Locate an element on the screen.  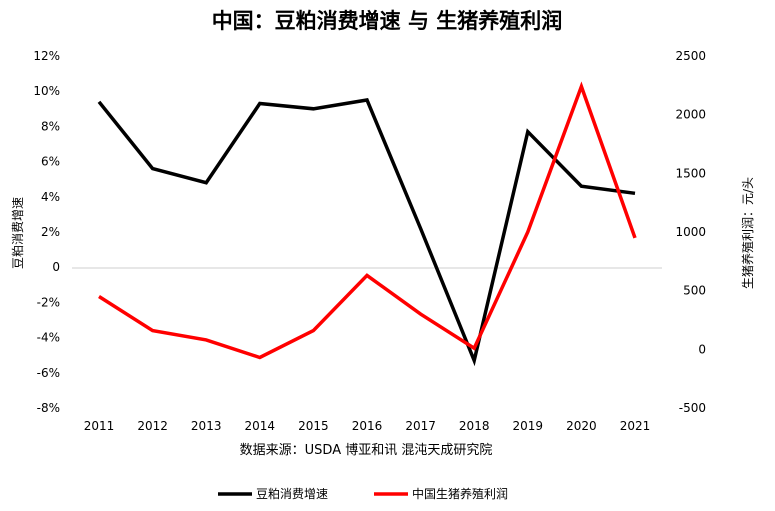
x-tick-label: 2013 is located at coordinates (206, 426).